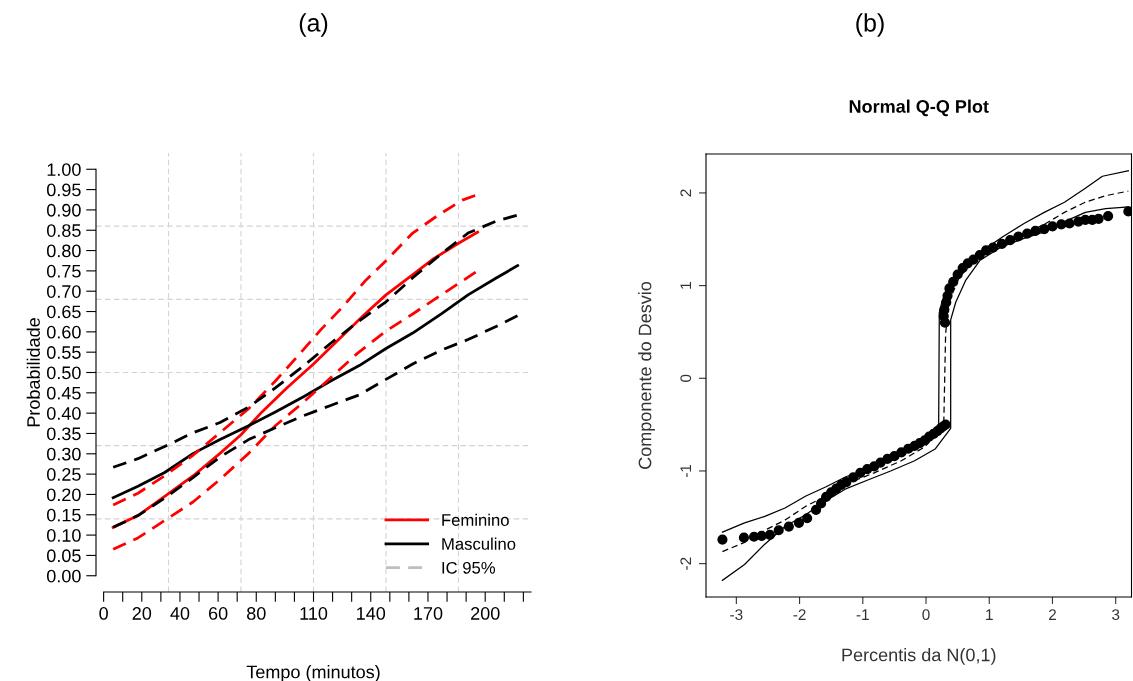  I want to click on y-tick-label: 0.15, so click(63, 515).